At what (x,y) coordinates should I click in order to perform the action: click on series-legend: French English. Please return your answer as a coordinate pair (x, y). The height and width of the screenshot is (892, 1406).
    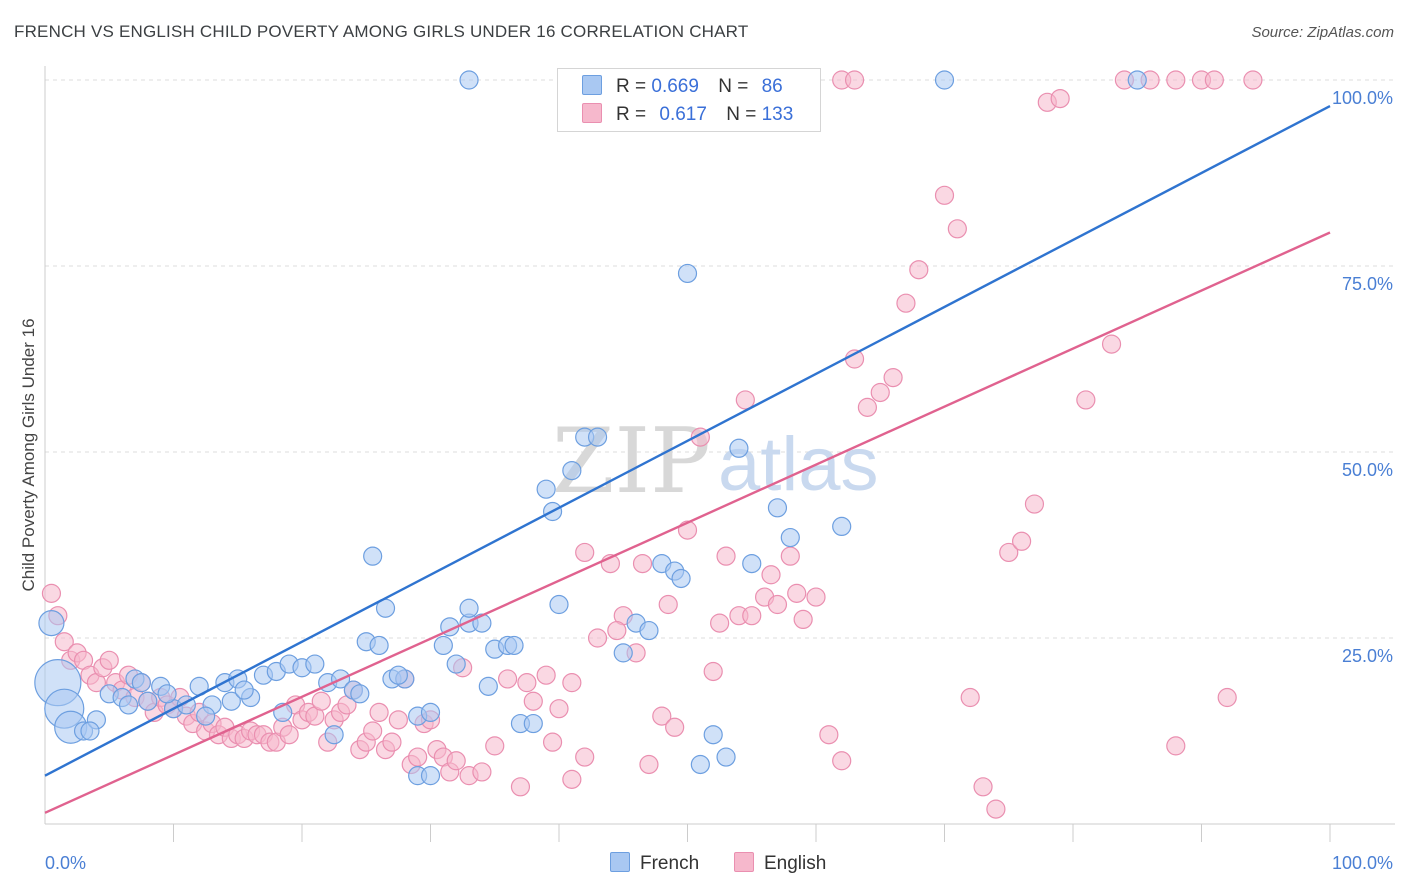
    Looking at the image, I should click on (703, 865).